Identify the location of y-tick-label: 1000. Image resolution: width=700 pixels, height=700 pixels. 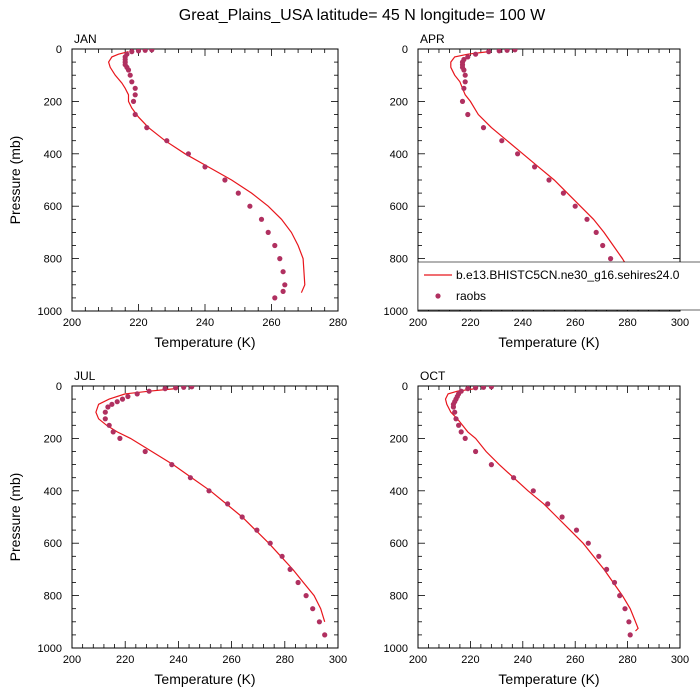
(50, 649).